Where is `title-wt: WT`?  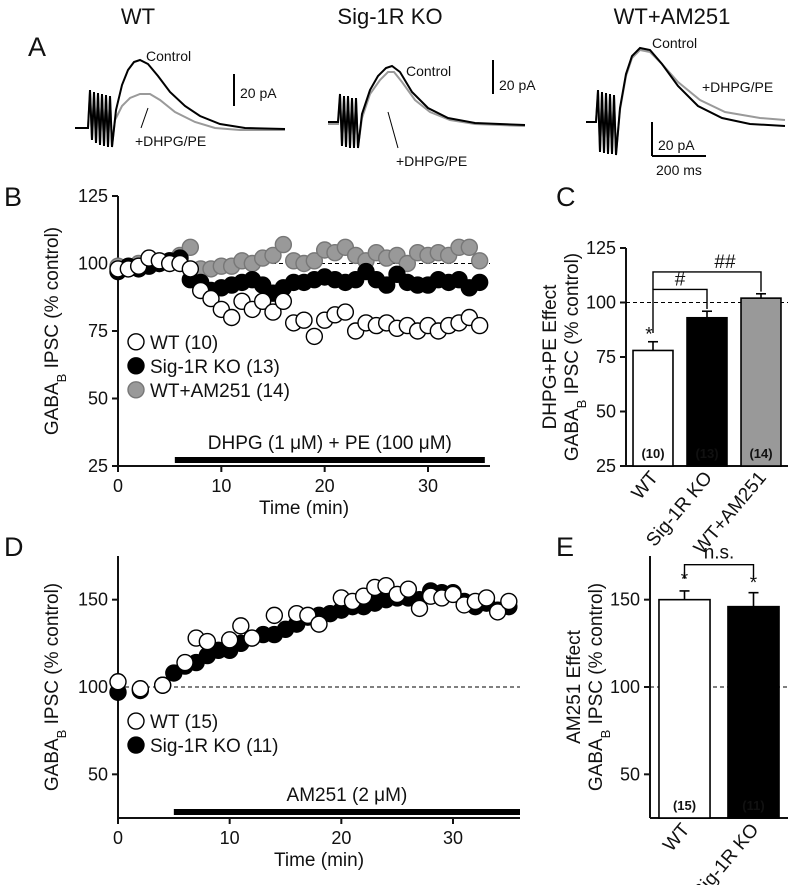 title-wt: WT is located at coordinates (138, 16).